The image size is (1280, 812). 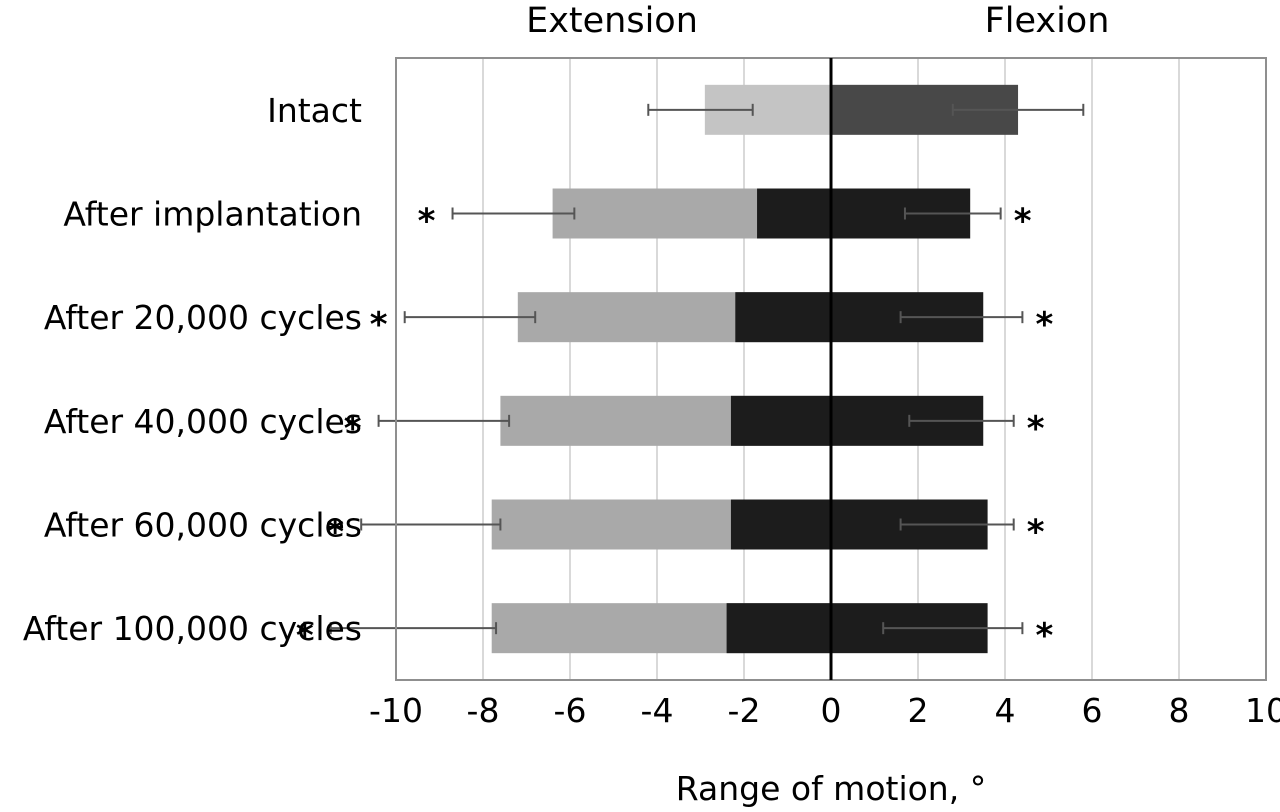 What do you see at coordinates (203, 421) in the screenshot?
I see `category-label: After 40,000 cycles` at bounding box center [203, 421].